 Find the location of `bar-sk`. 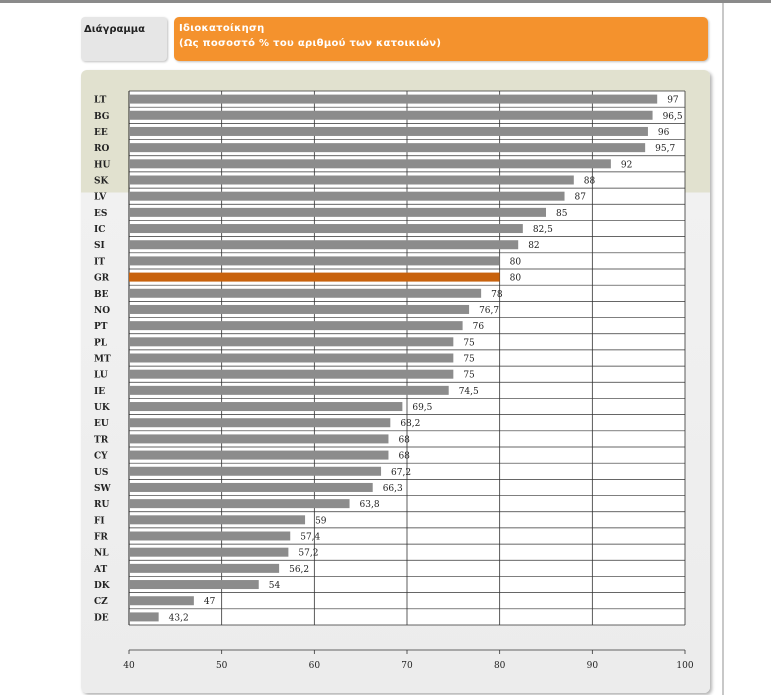

bar-sk is located at coordinates (351, 180).